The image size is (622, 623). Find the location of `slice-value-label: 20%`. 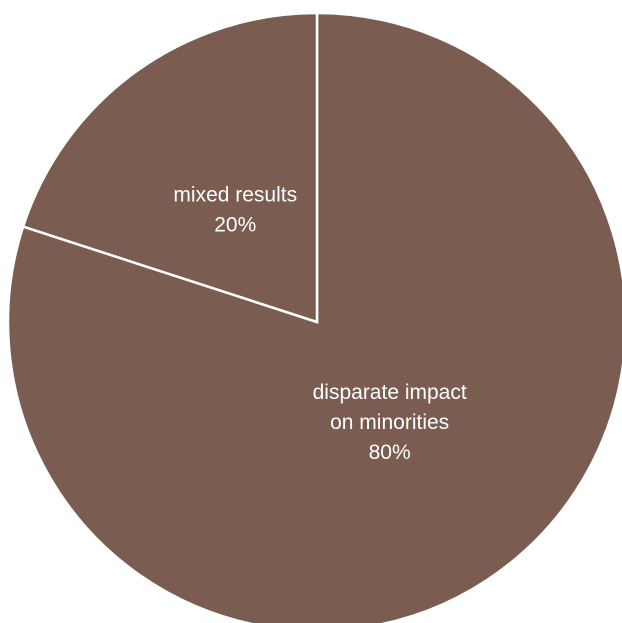

slice-value-label: 20% is located at coordinates (235, 225).